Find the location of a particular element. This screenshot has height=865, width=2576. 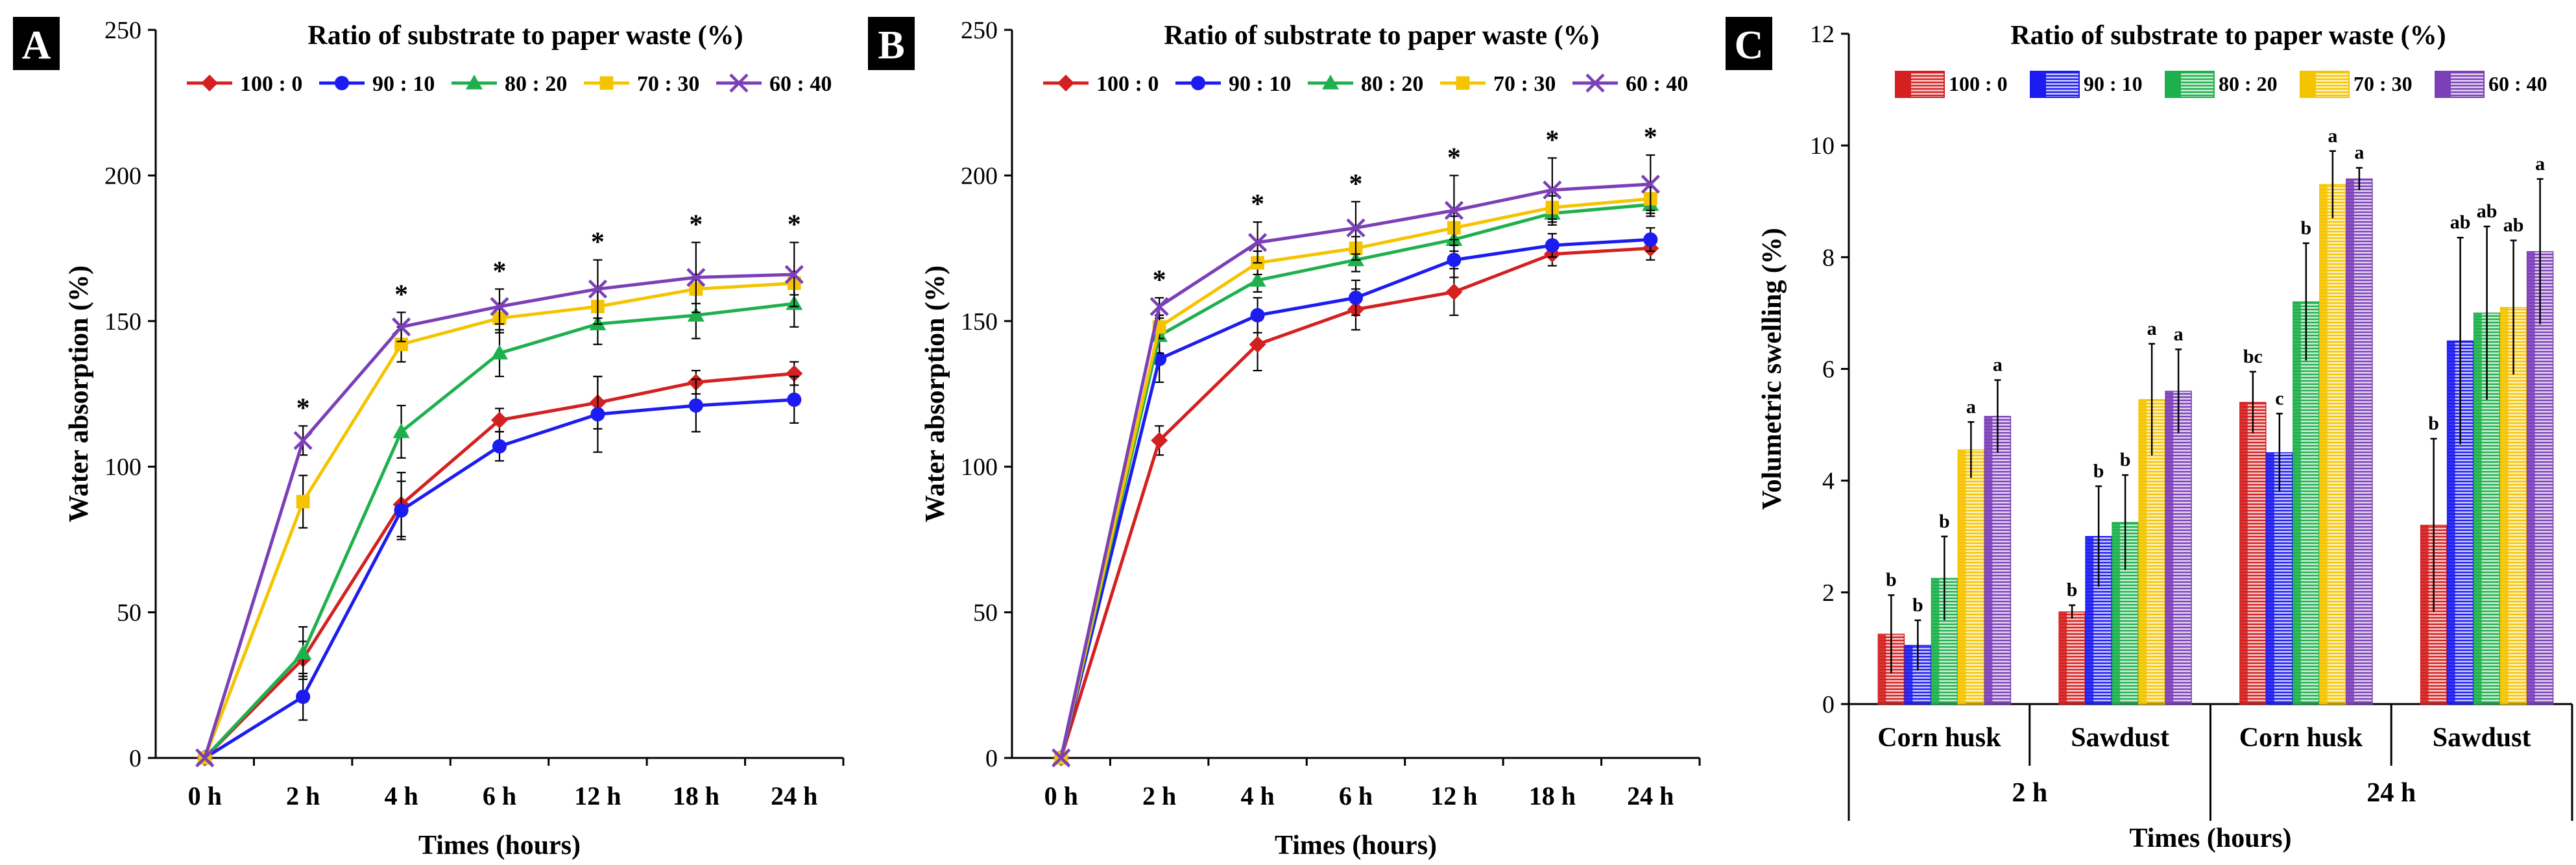

legend-item: 100 : 0 is located at coordinates (1951, 84).